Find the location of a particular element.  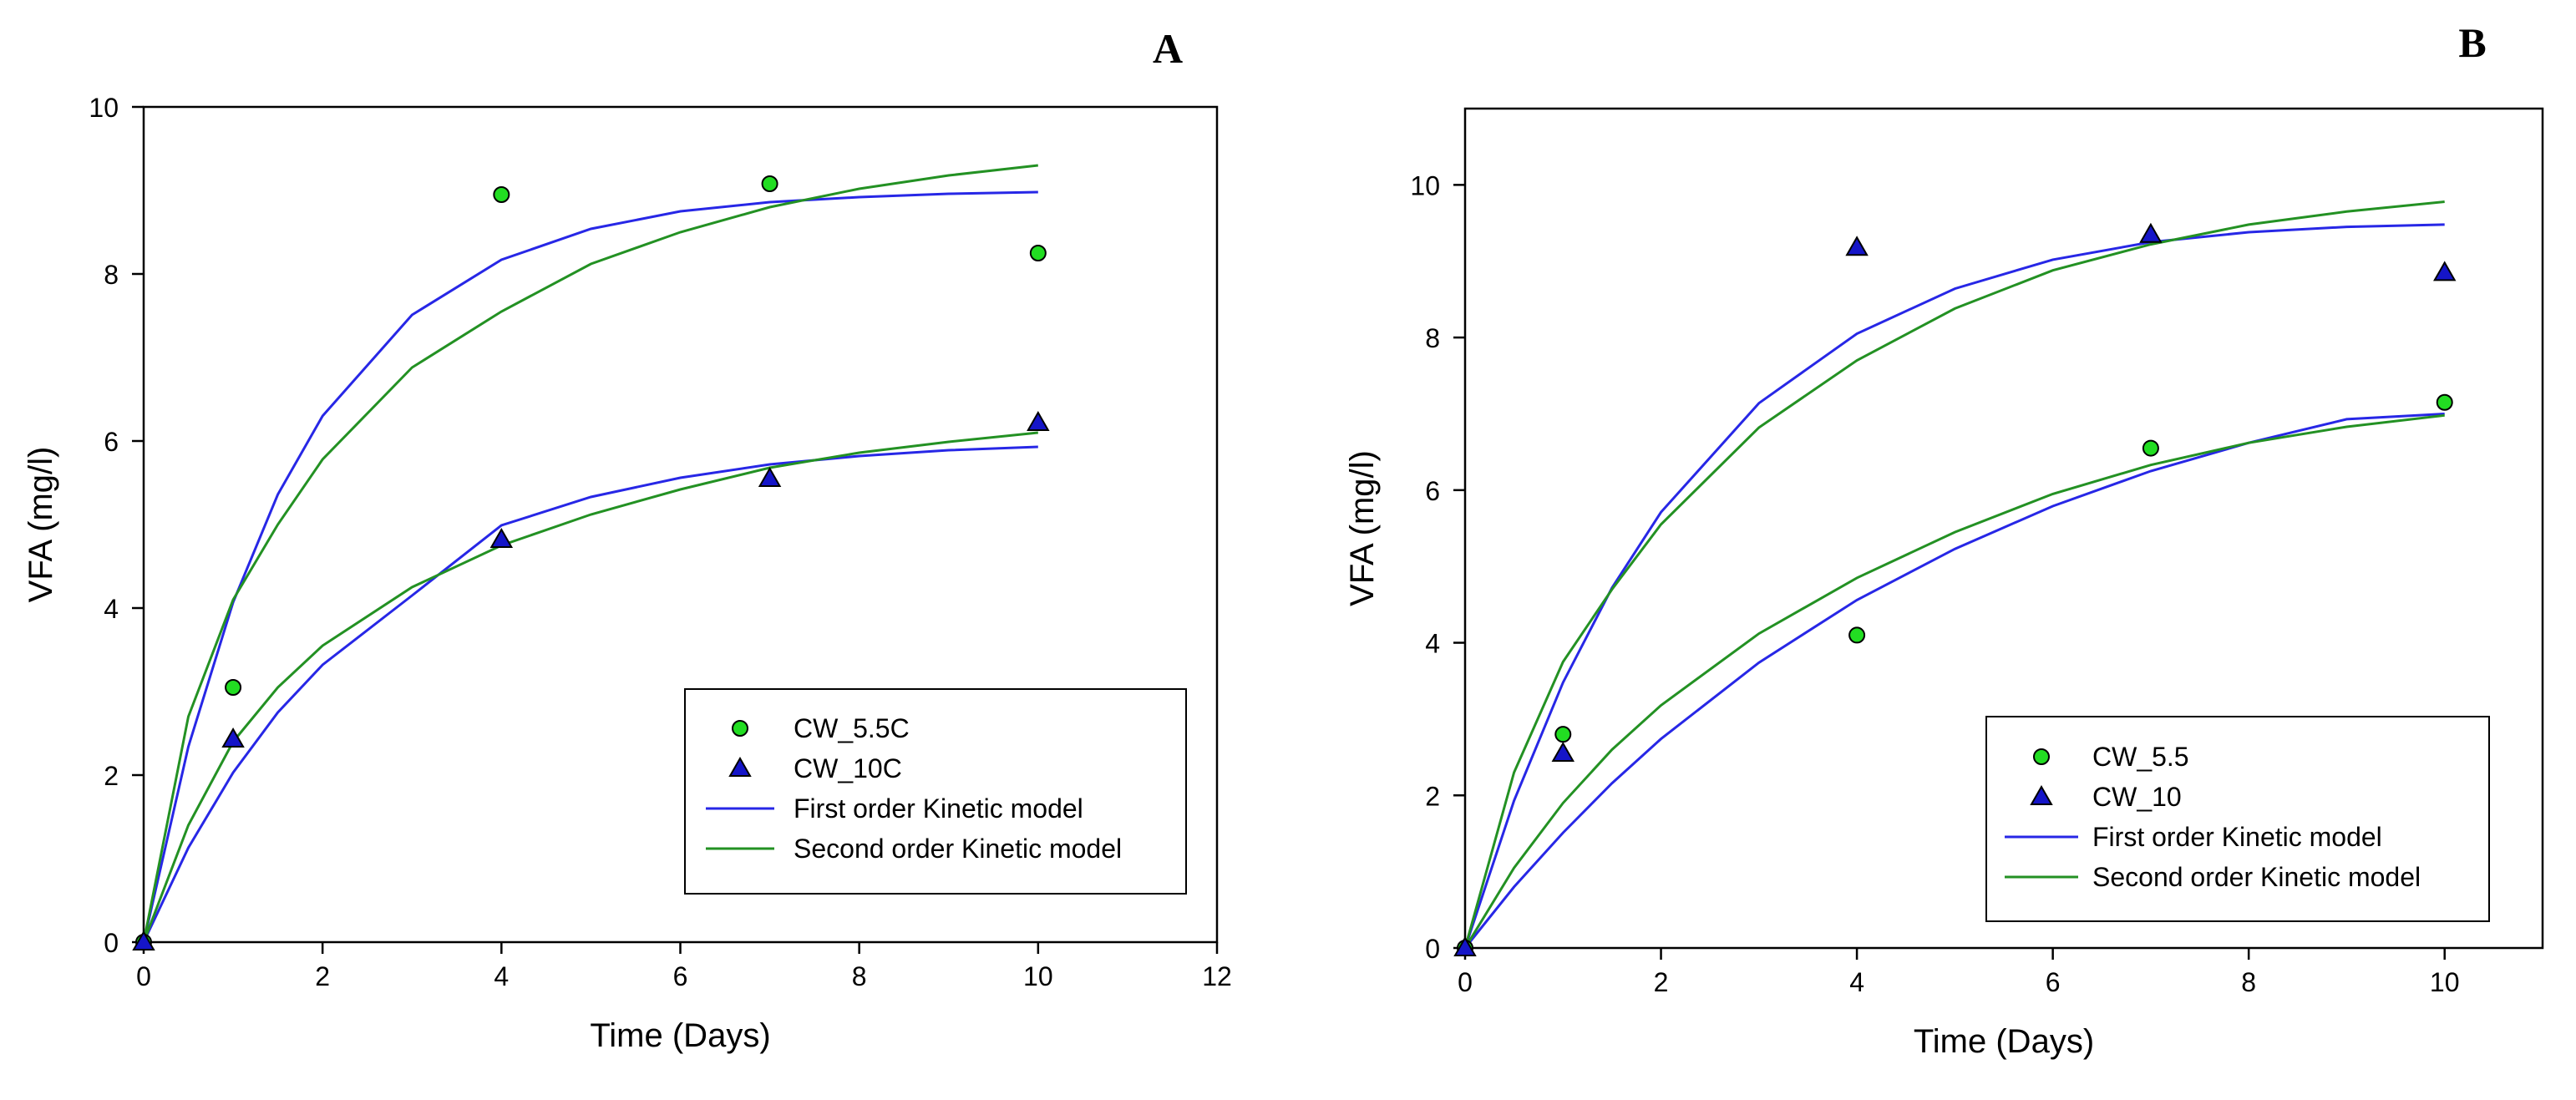

legend-label: CW_10C is located at coordinates (848, 768).